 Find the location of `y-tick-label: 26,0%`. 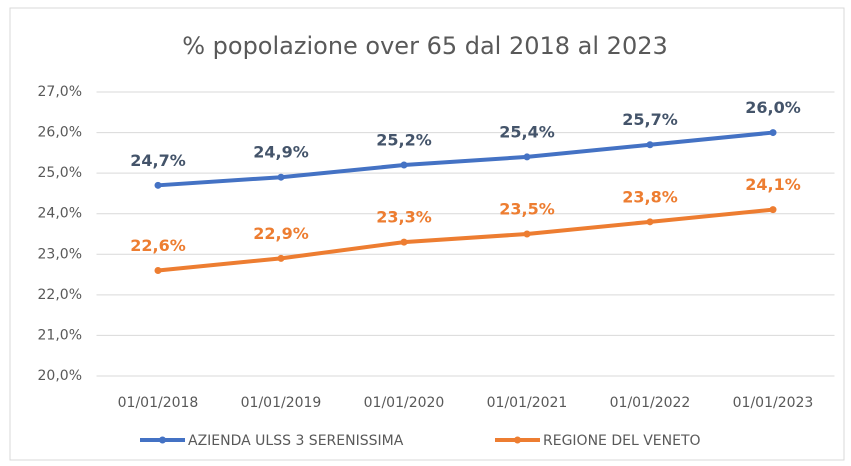

y-tick-label: 26,0% is located at coordinates (60, 133).